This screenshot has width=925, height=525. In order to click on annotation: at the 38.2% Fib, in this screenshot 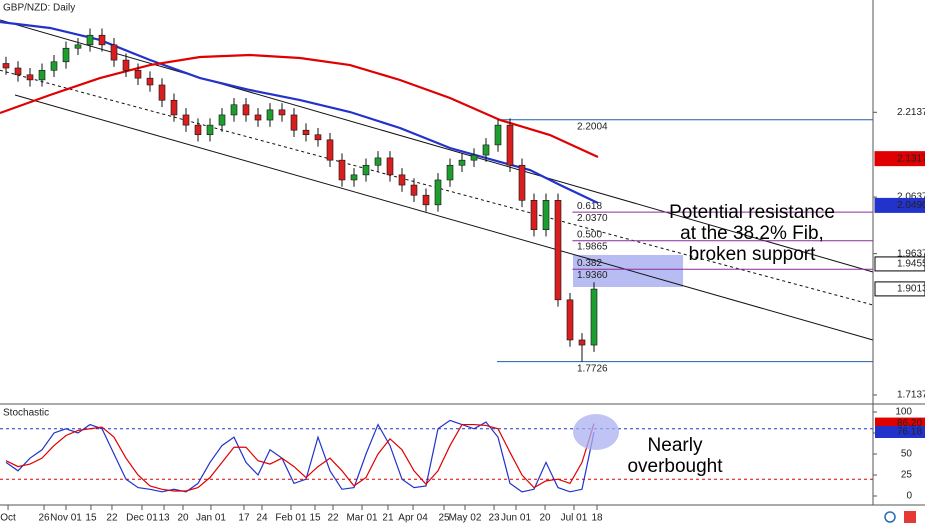, I will do `click(752, 233)`.